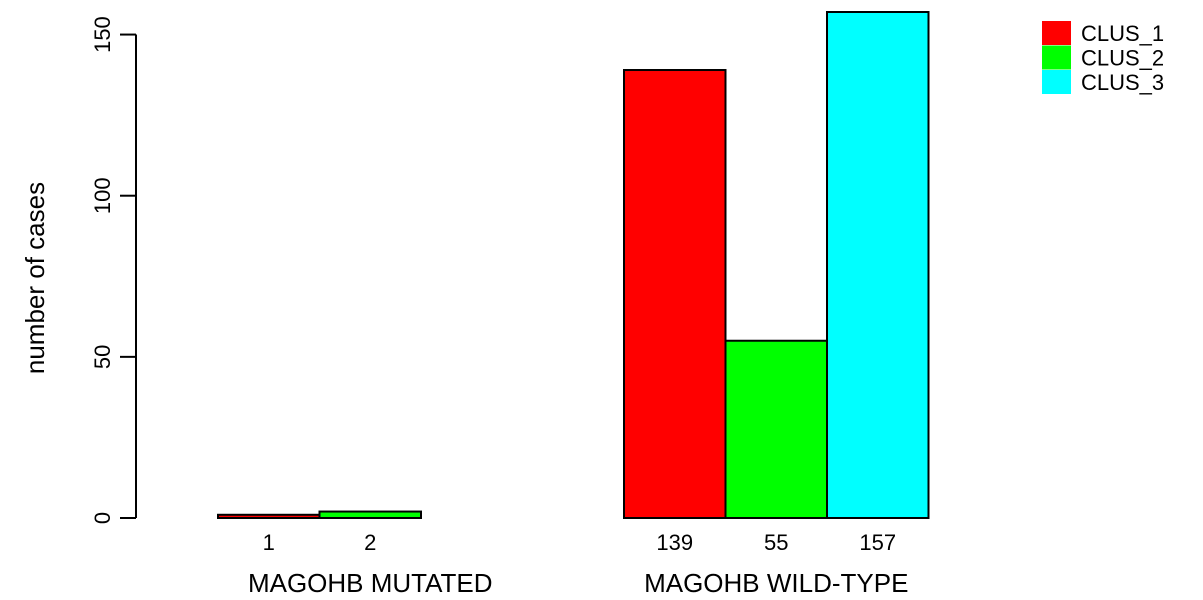  Describe the element at coordinates (370, 542) in the screenshot. I see `bar-count-label: 2` at that location.